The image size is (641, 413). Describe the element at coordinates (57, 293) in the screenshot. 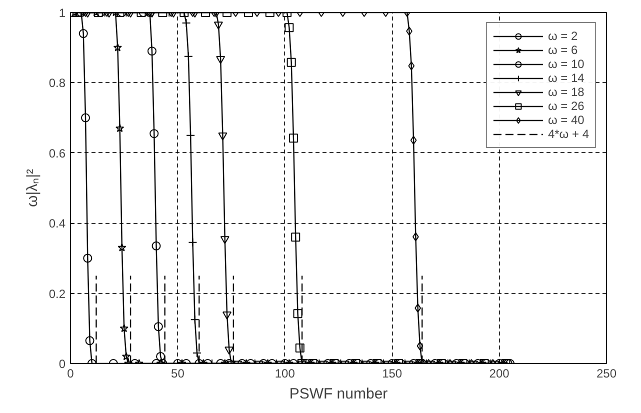

I see `y-tick-label: 0.2` at that location.